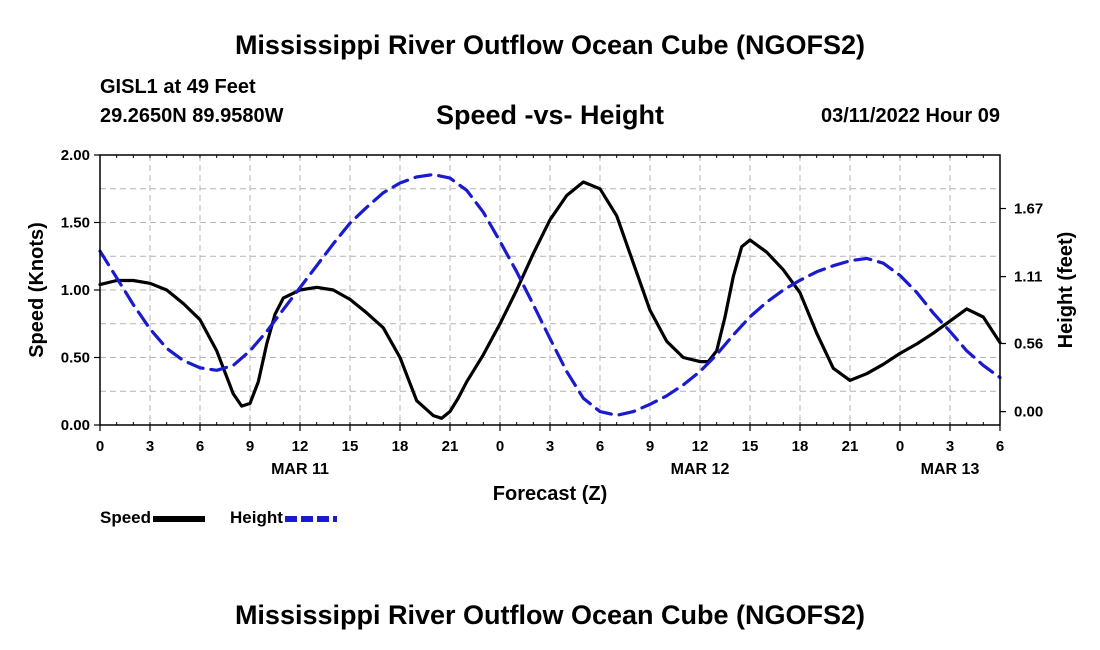 The image size is (1100, 650). What do you see at coordinates (75, 290) in the screenshot?
I see `y-tick-label-left: 1.00` at bounding box center [75, 290].